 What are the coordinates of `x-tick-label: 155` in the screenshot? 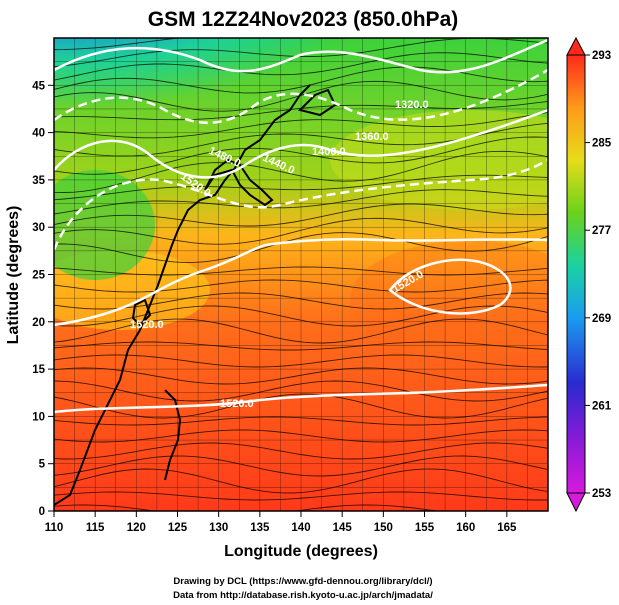 It's located at (425, 528).